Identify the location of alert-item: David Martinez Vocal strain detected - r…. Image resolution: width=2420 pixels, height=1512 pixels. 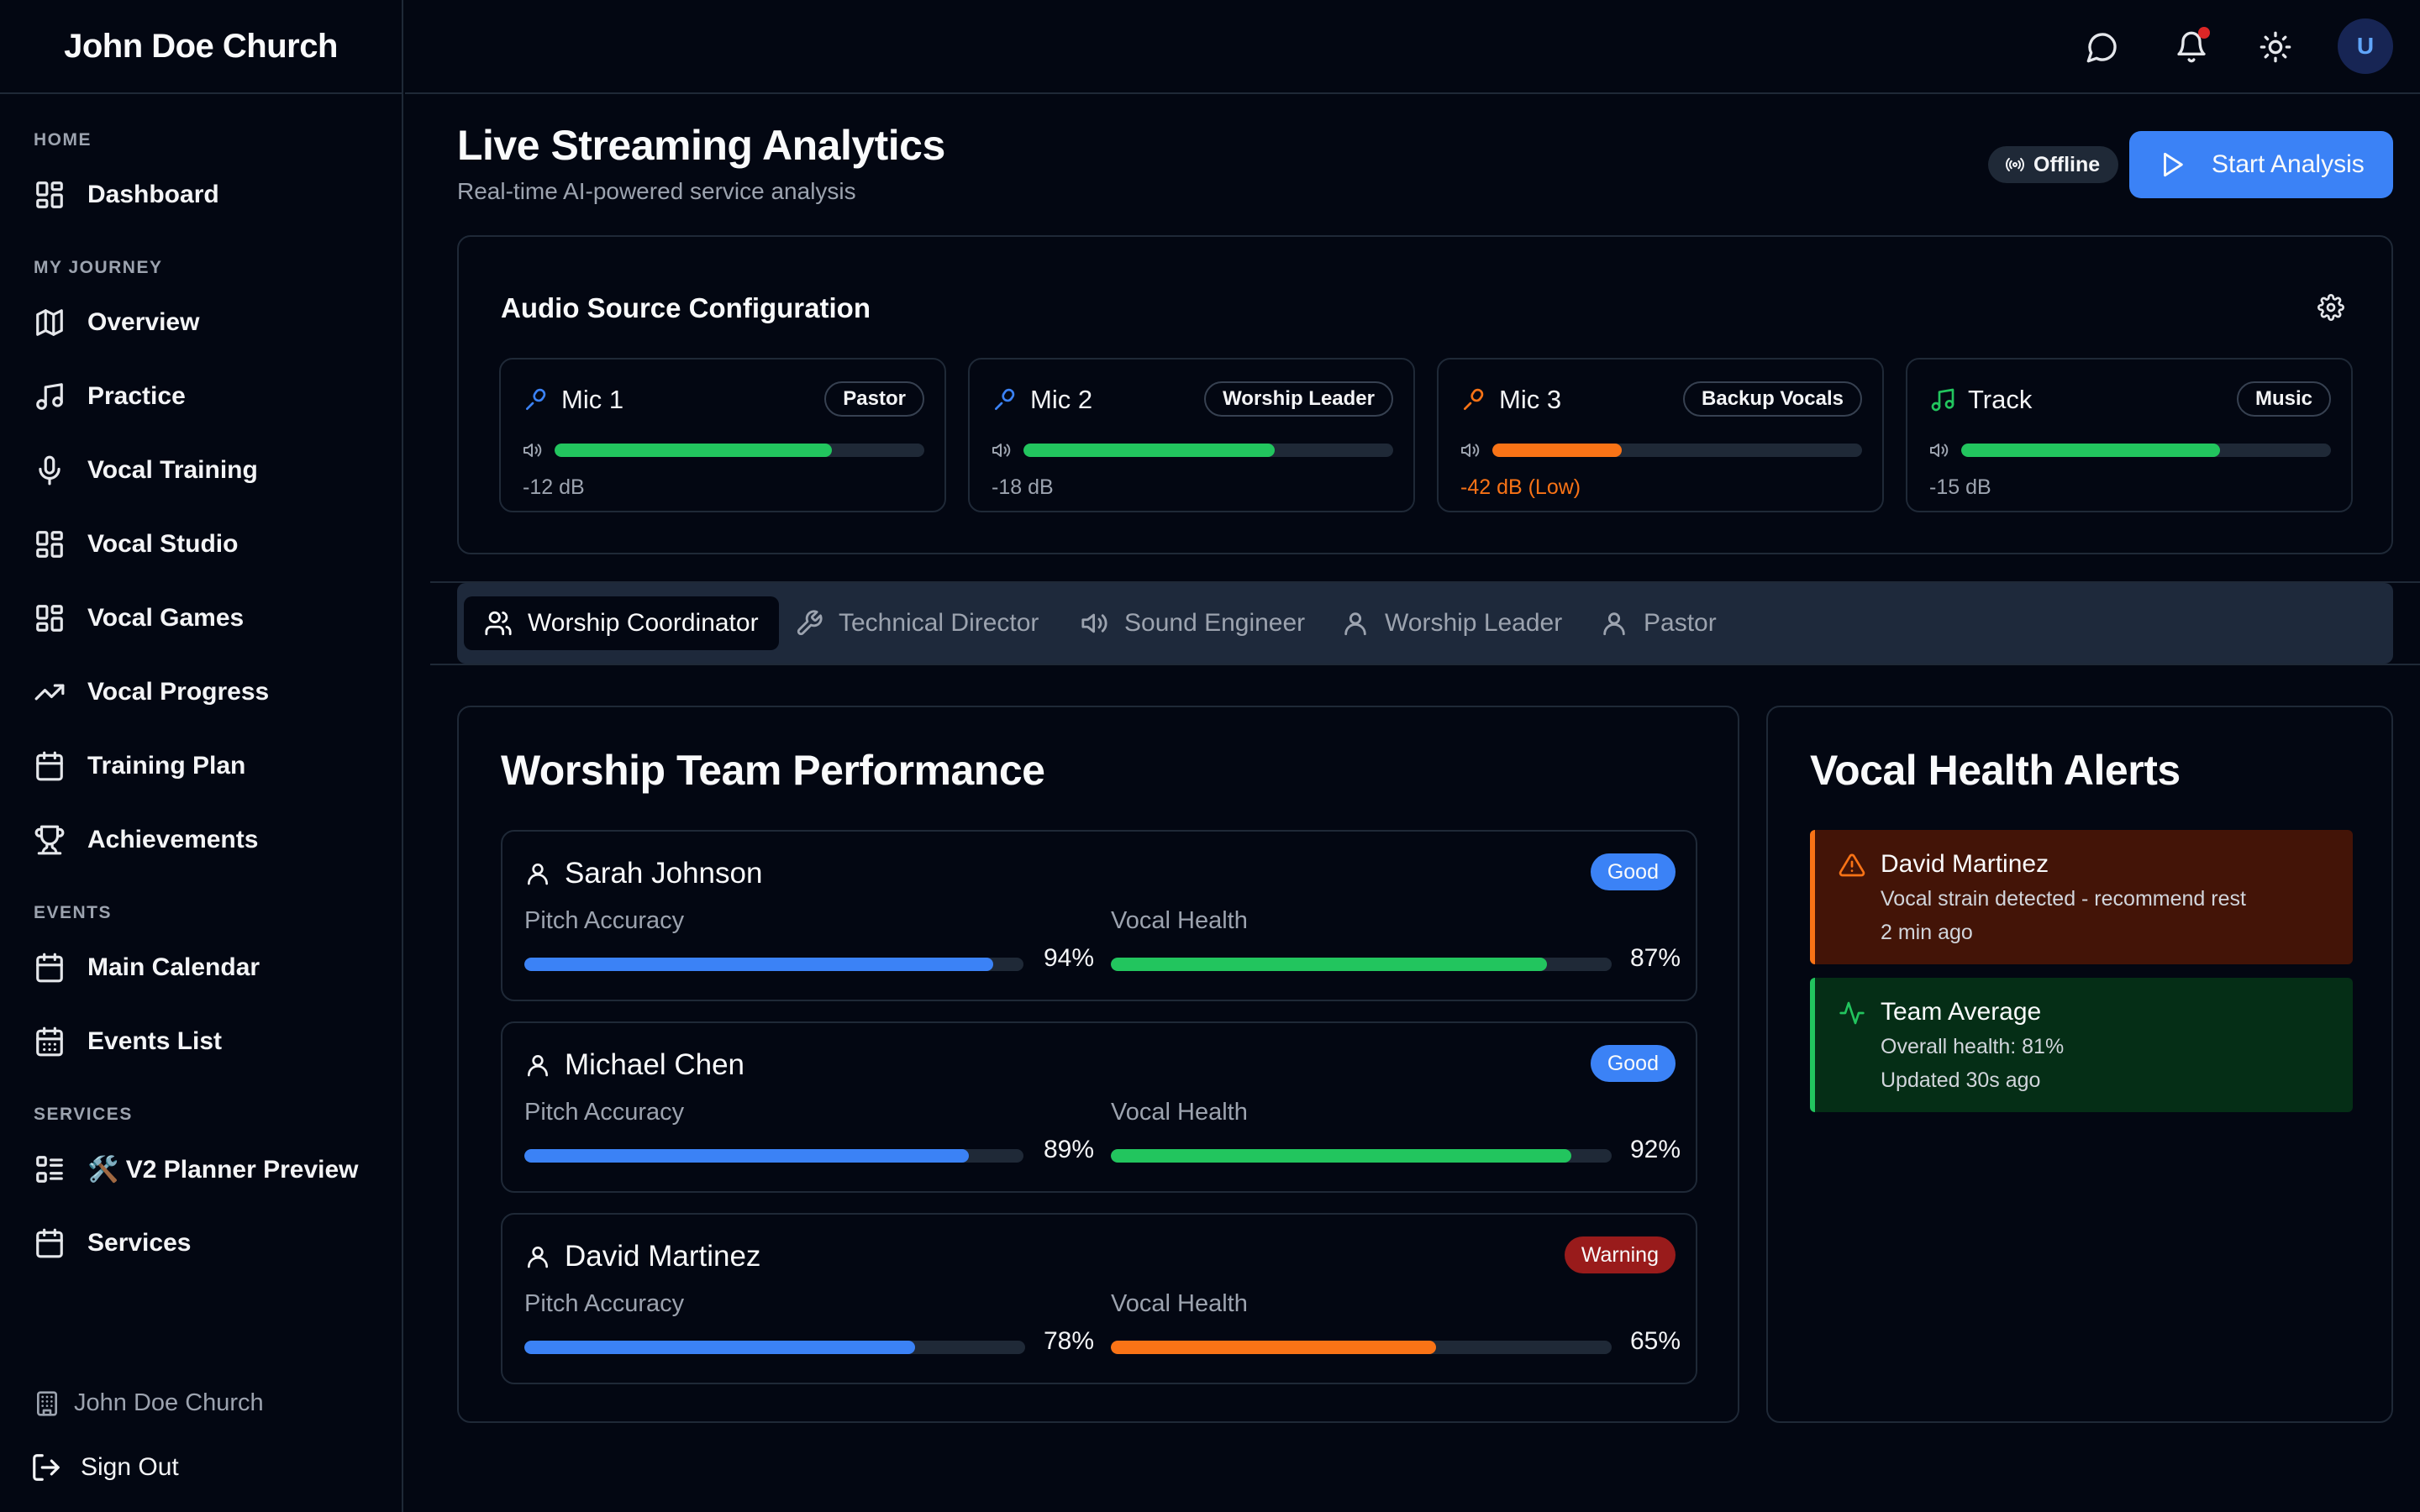
(2082, 897).